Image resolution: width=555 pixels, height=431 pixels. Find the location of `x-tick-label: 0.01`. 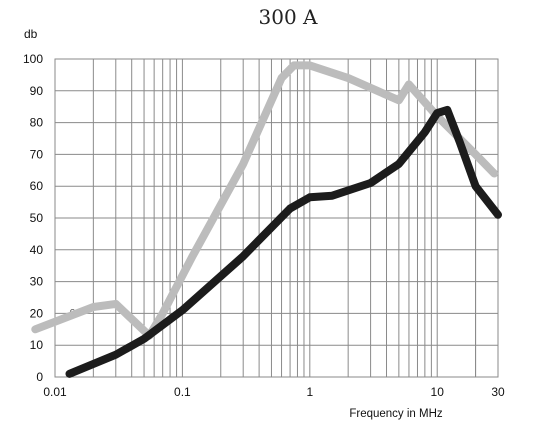

x-tick-label: 0.01 is located at coordinates (55, 392).